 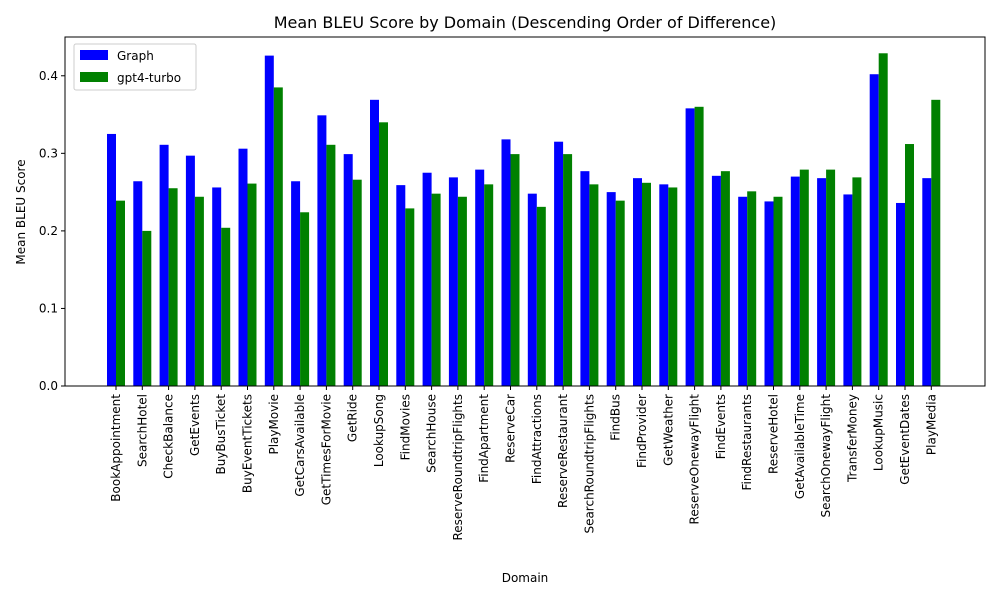 I want to click on bar-gpt4-turbo-FindEvents, so click(x=725, y=278).